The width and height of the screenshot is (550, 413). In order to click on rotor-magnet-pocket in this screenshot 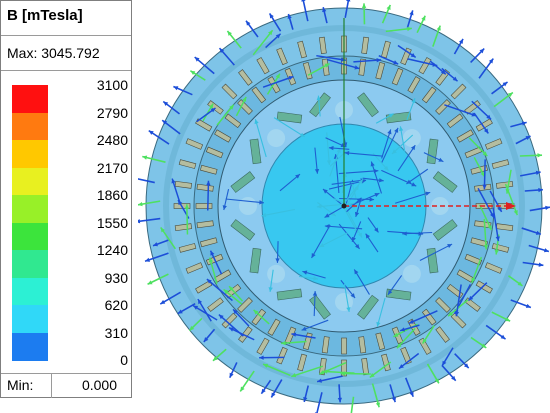, I will do `click(432, 260)`.